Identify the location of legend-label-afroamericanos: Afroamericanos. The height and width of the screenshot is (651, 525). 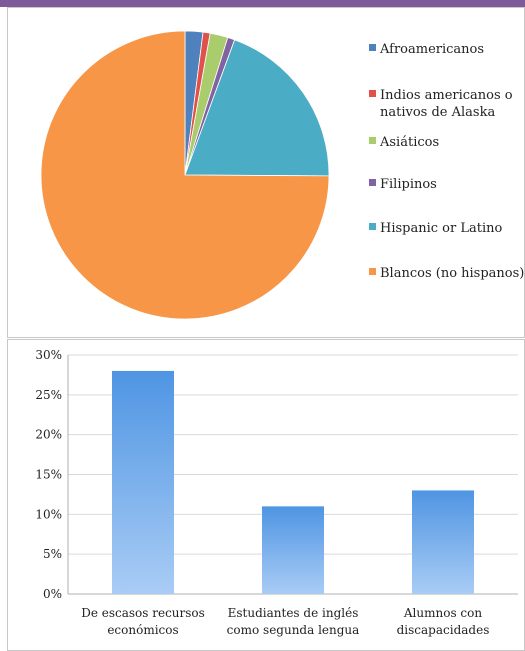
(431, 49).